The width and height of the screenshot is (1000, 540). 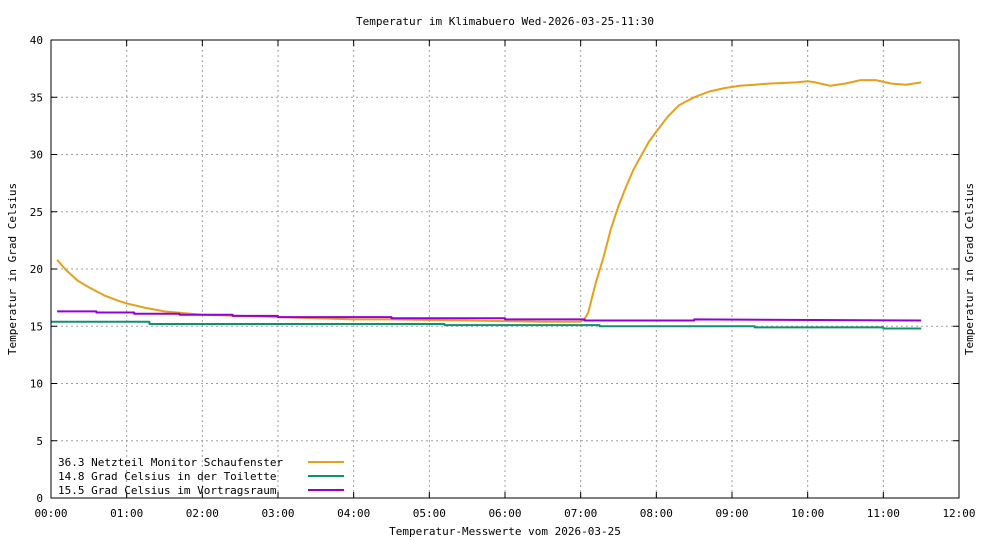 What do you see at coordinates (126, 513) in the screenshot?
I see `x-tick-label: 01:00` at bounding box center [126, 513].